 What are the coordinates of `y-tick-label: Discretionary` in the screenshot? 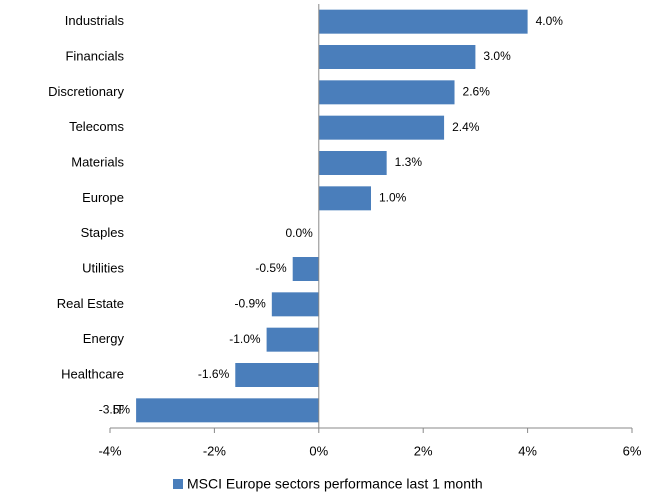 It's located at (86, 91).